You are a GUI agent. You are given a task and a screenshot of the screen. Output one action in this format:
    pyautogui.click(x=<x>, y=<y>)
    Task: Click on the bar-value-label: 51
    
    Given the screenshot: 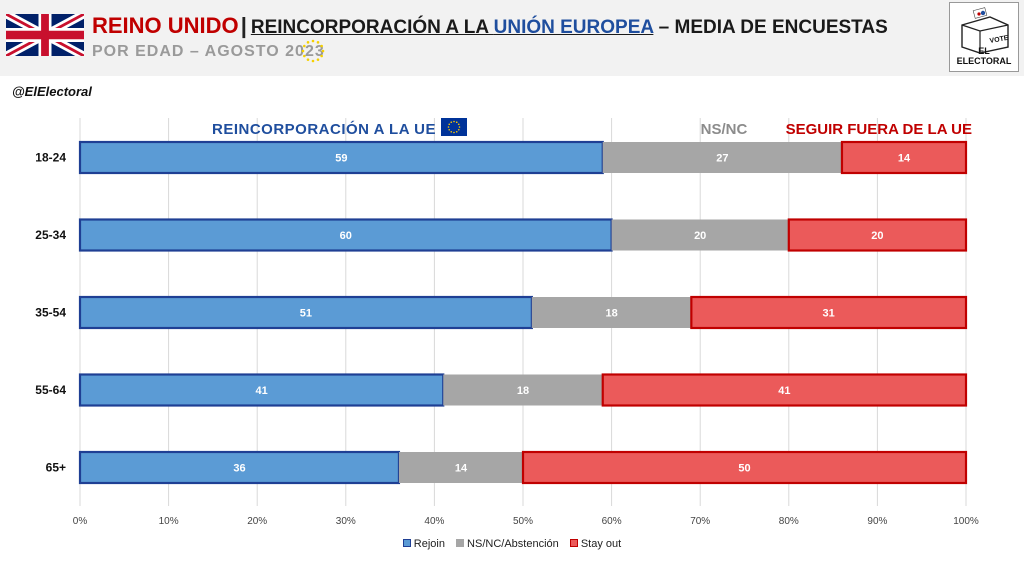 What is the action you would take?
    pyautogui.click(x=306, y=314)
    